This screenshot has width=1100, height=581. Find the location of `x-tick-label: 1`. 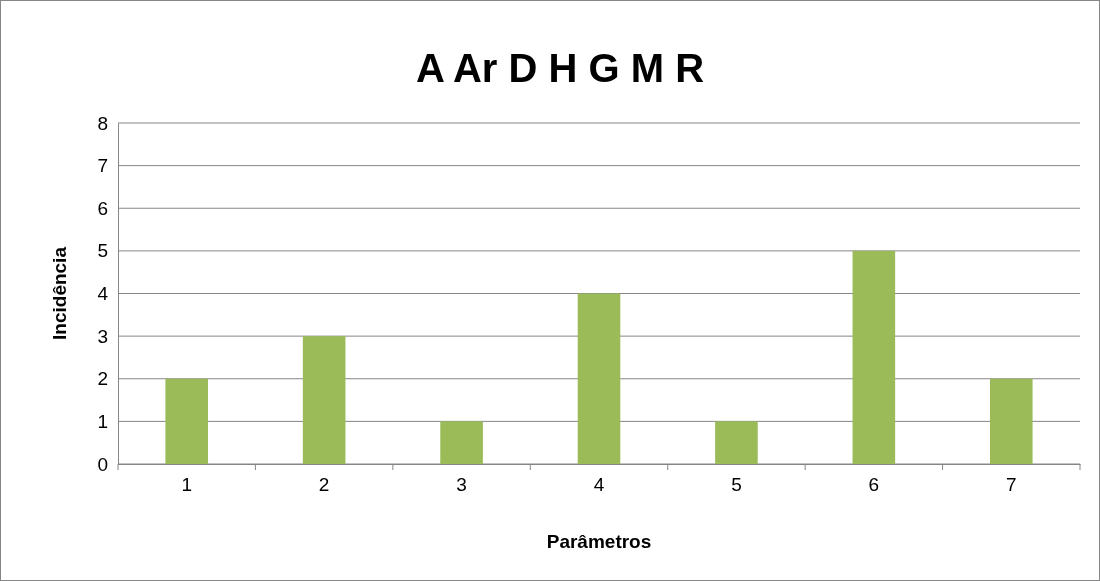

x-tick-label: 1 is located at coordinates (186, 485).